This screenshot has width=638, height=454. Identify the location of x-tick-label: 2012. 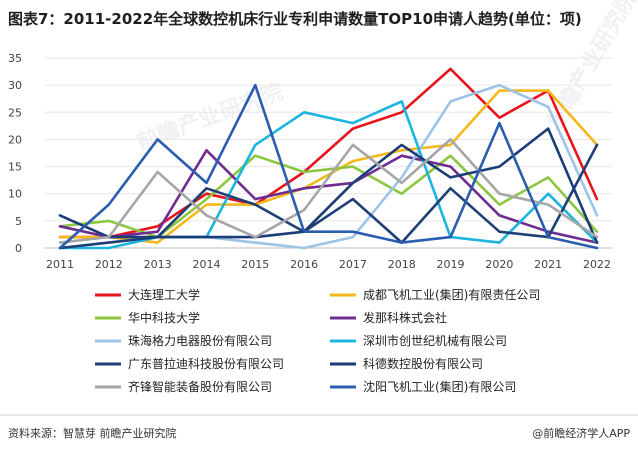
(109, 264).